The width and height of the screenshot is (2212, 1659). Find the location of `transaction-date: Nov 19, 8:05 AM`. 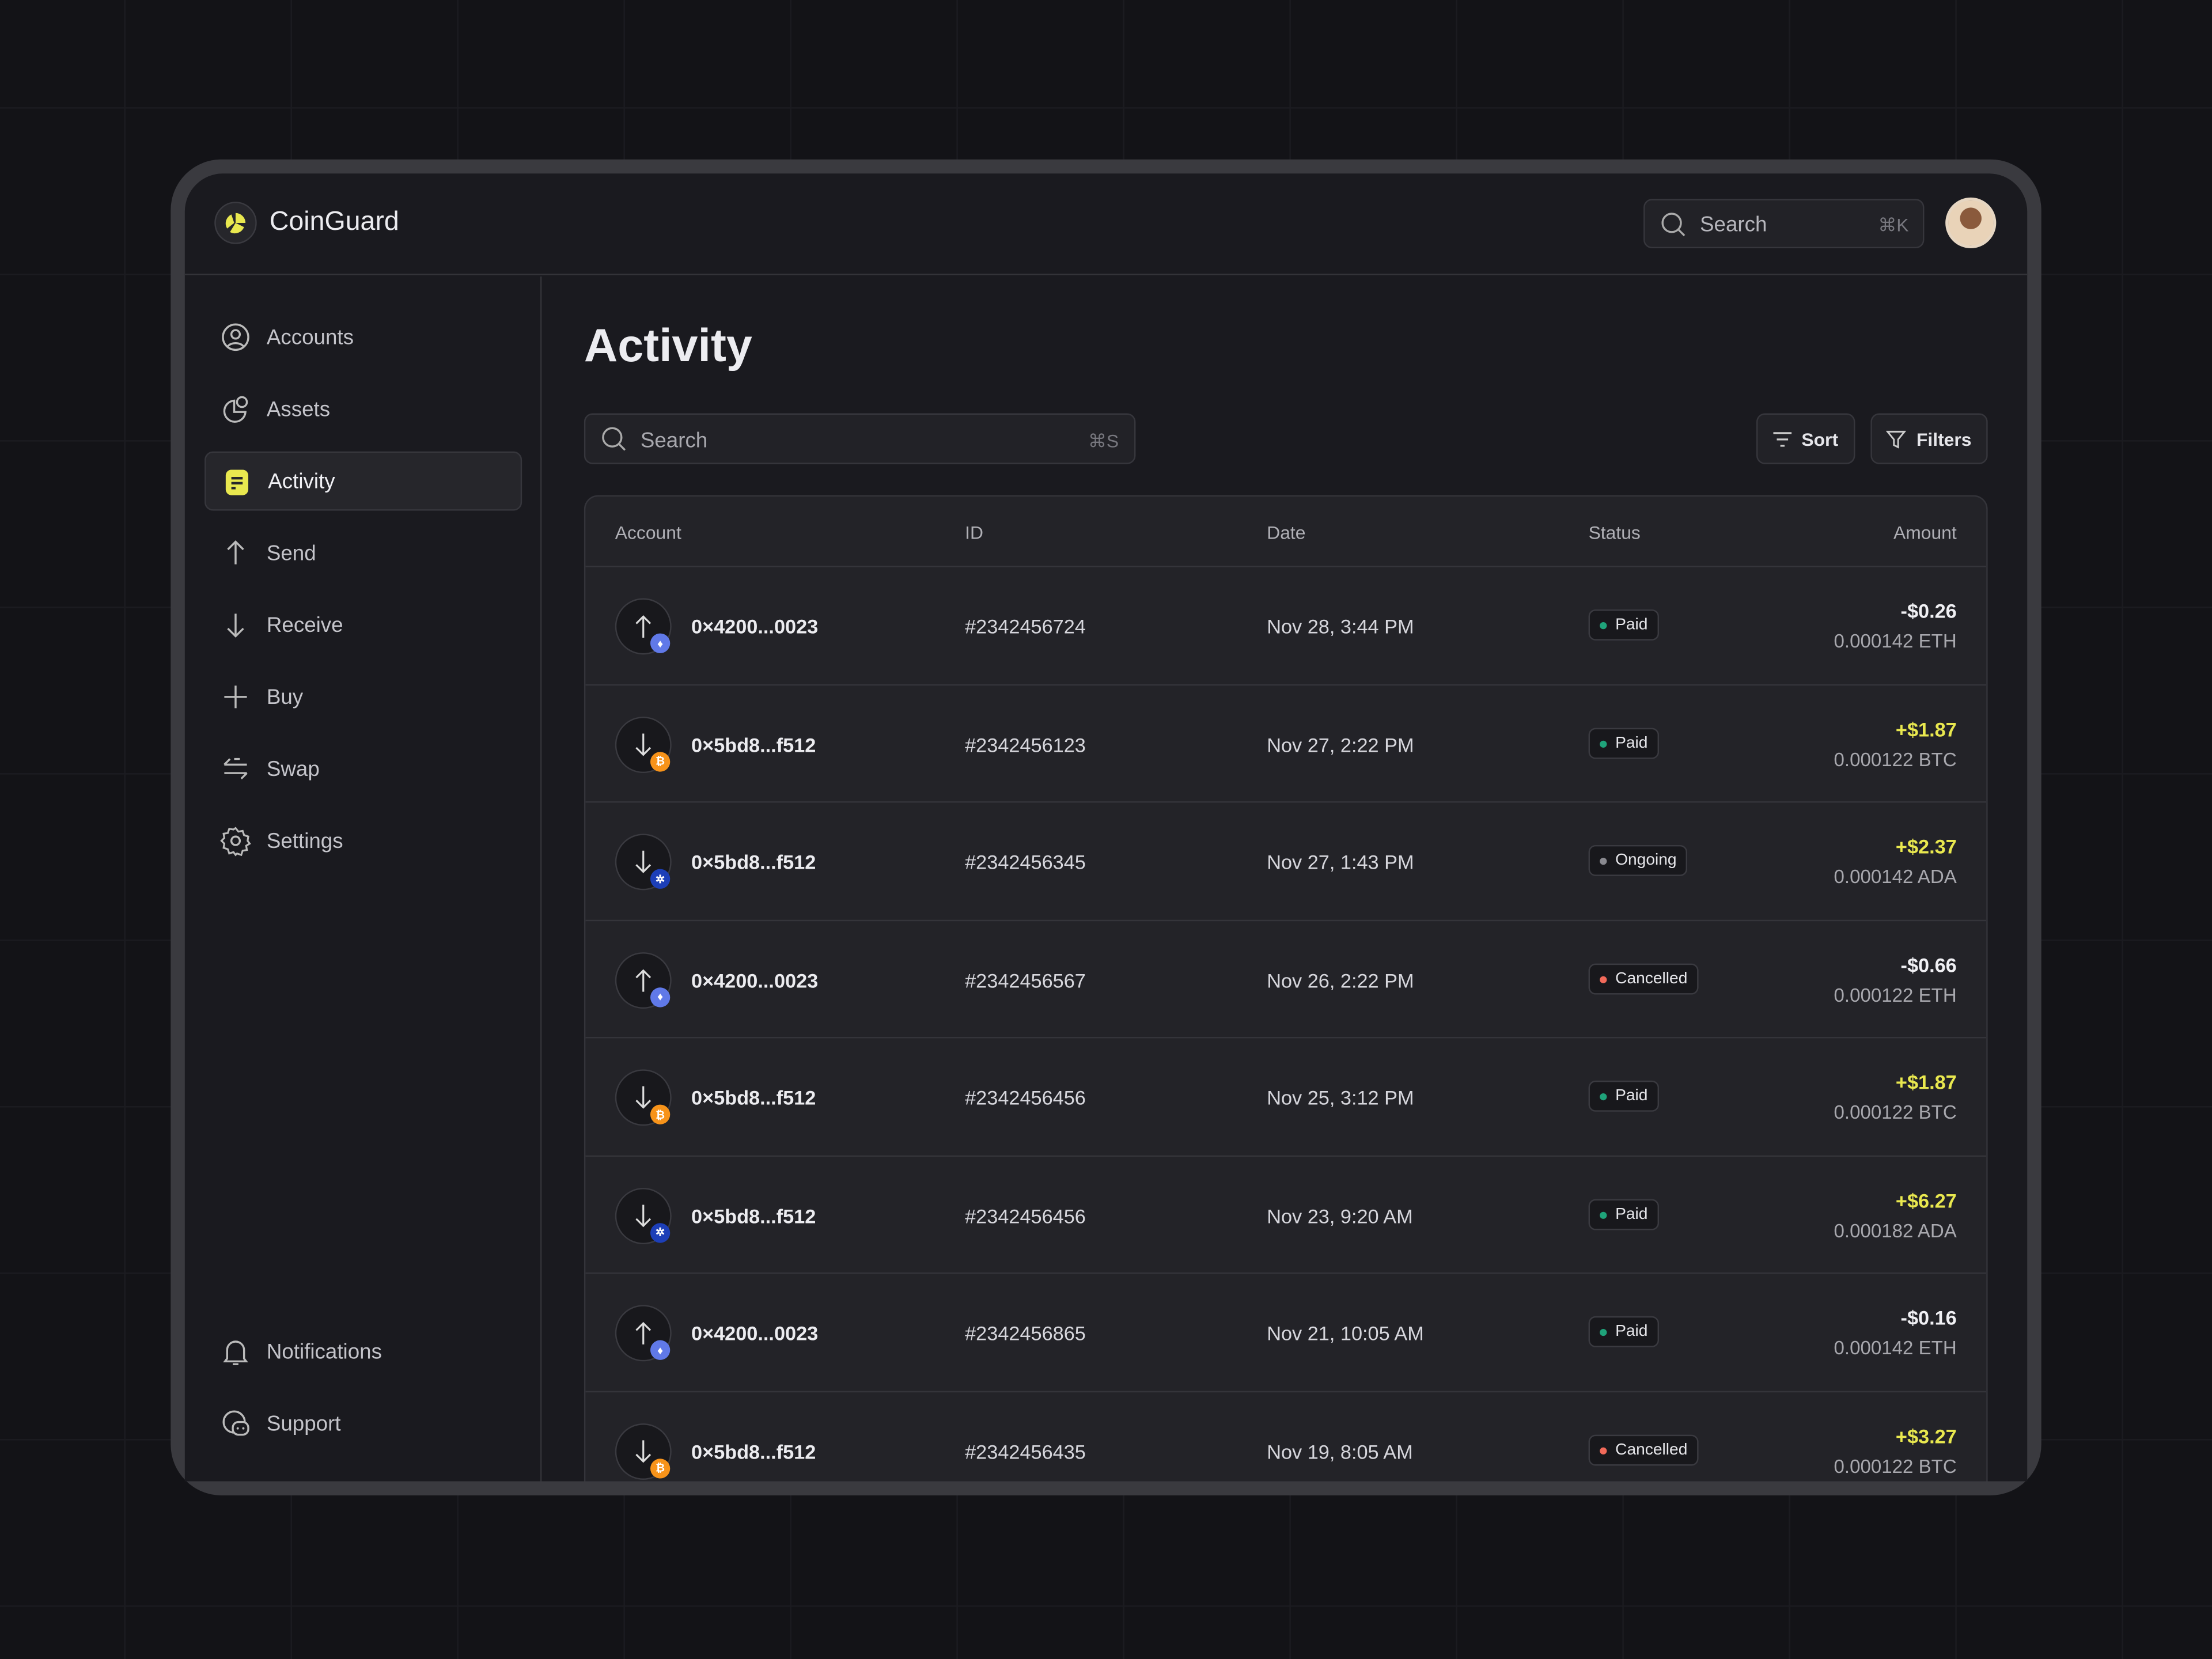

transaction-date: Nov 19, 8:05 AM is located at coordinates (1340, 1451).